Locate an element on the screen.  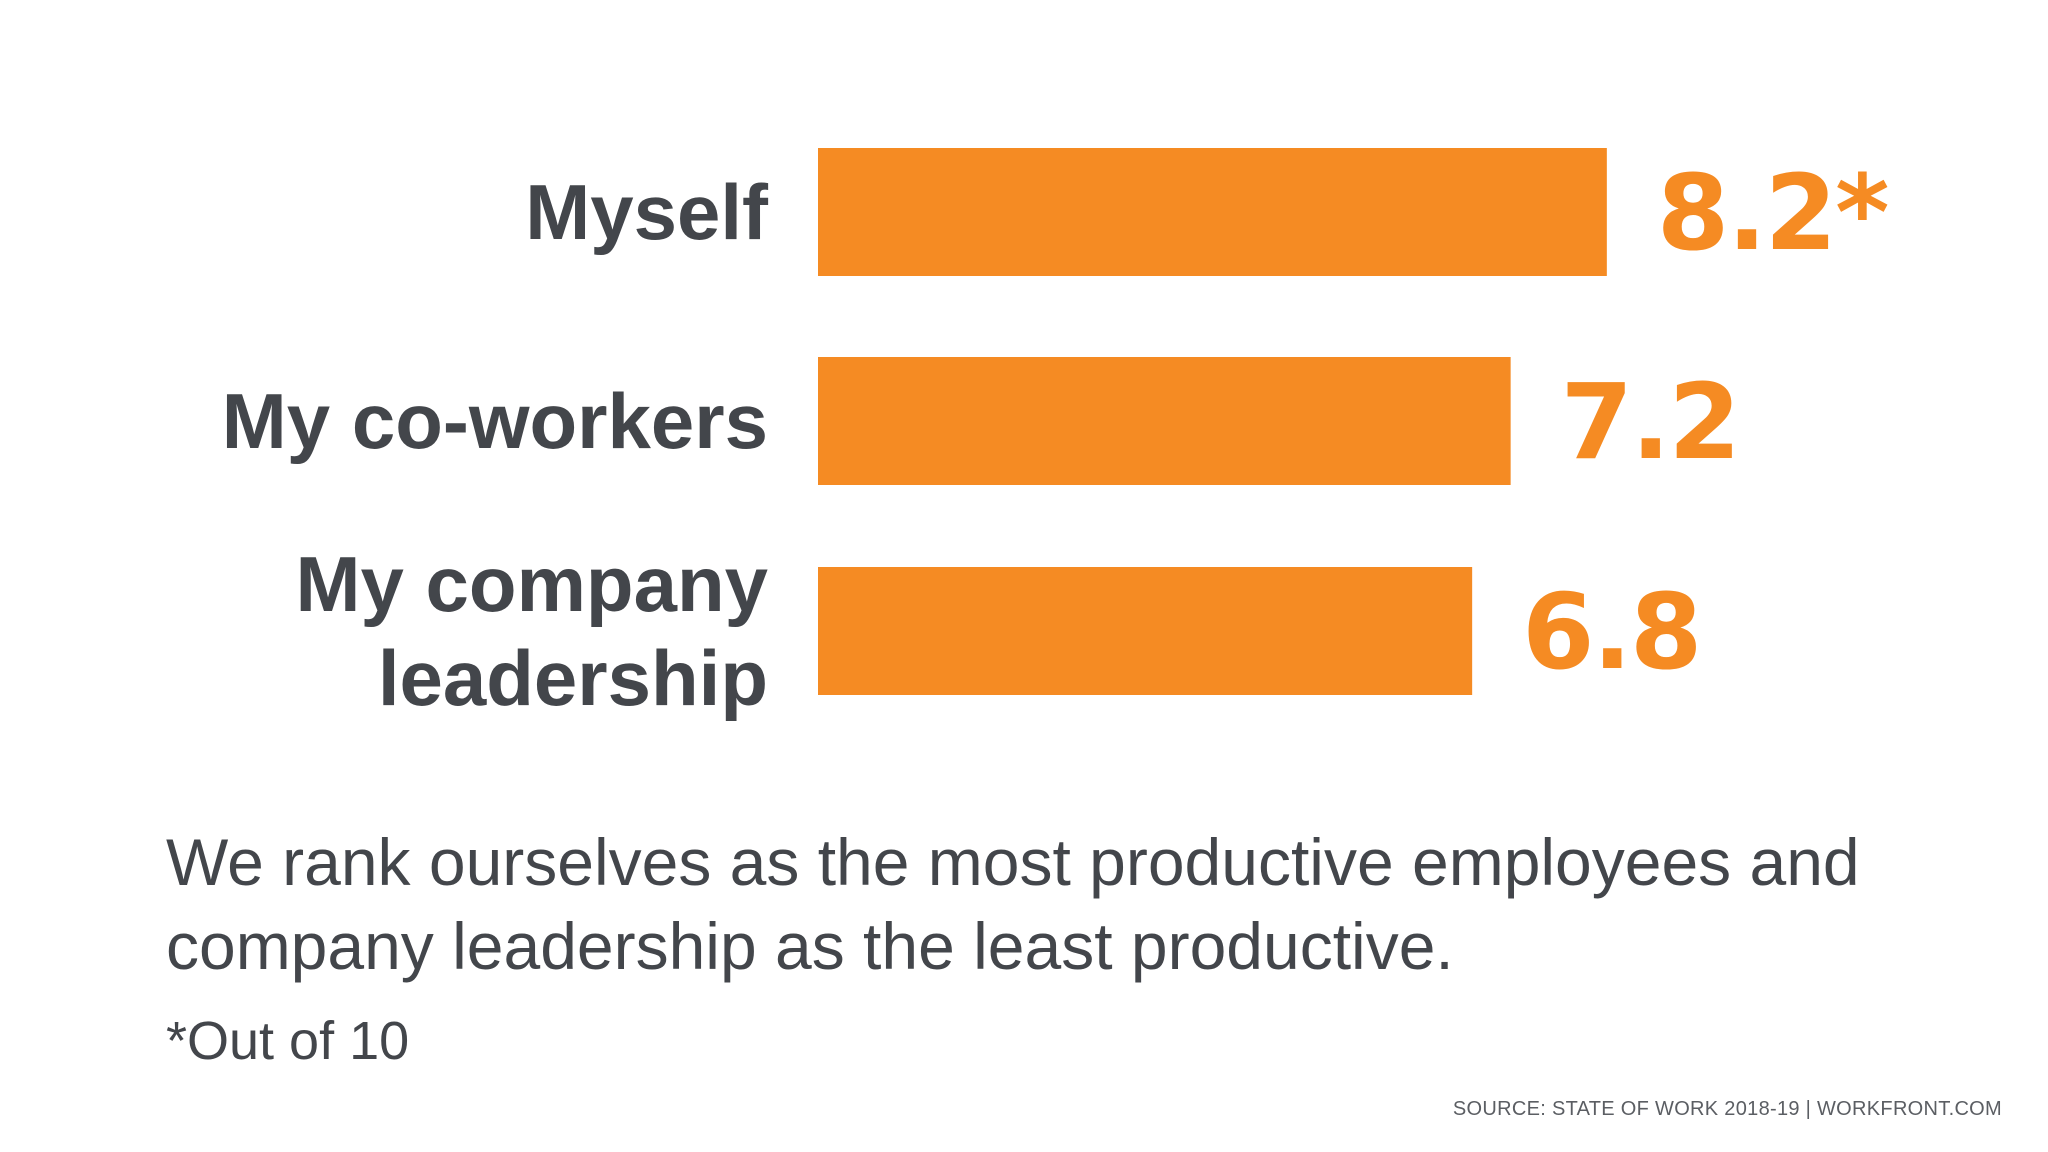
category-label-line: My co-workers is located at coordinates (495, 421).